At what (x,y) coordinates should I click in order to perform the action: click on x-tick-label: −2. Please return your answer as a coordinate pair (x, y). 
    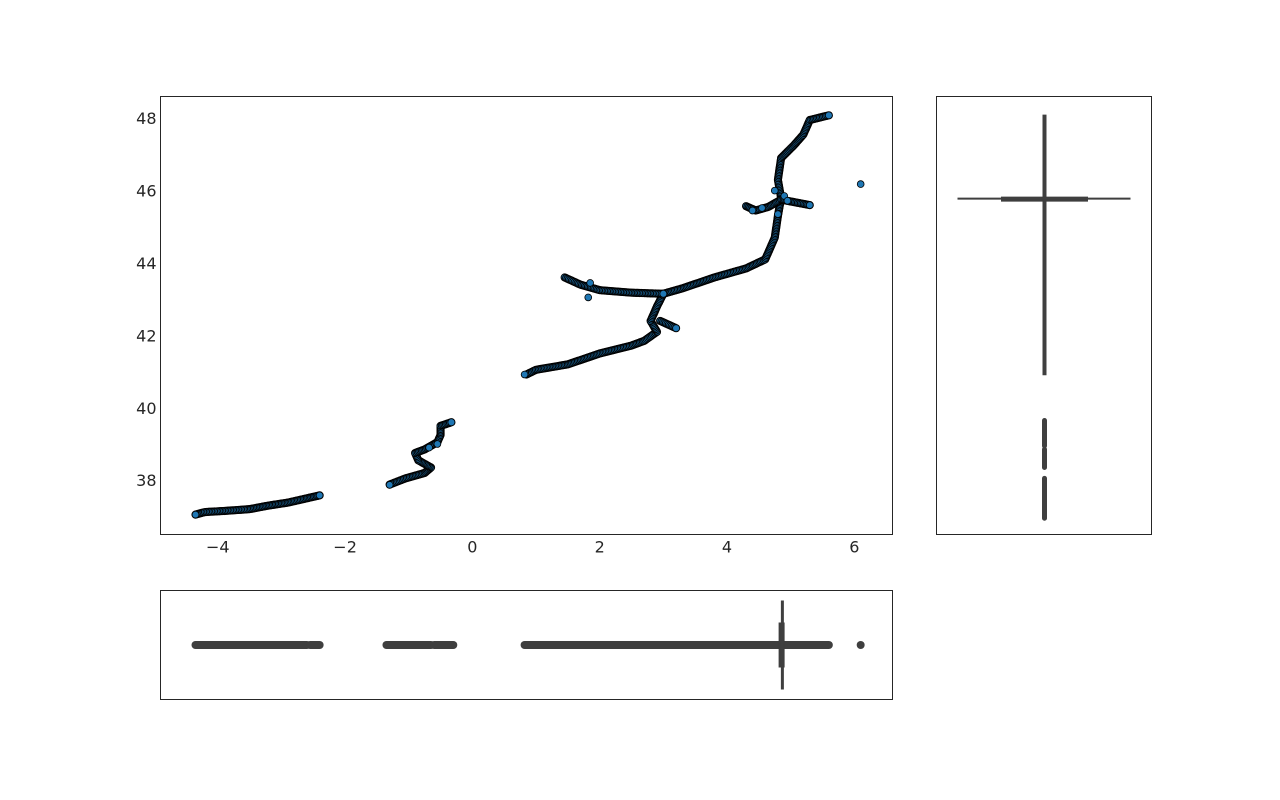
    Looking at the image, I should click on (345, 547).